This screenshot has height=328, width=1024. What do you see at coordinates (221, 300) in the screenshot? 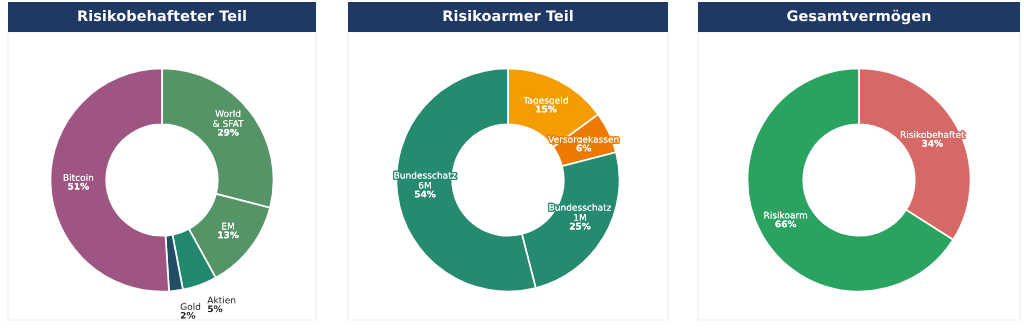
I see `slice-label: Aktien` at bounding box center [221, 300].